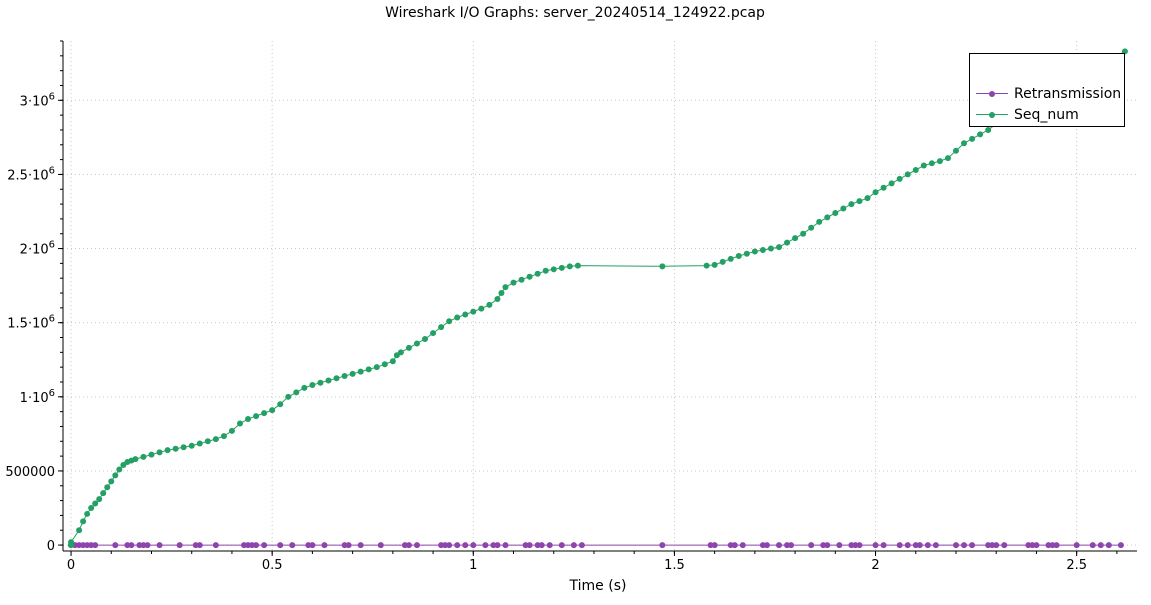  I want to click on x-tick-label-0: 0, so click(71, 565).